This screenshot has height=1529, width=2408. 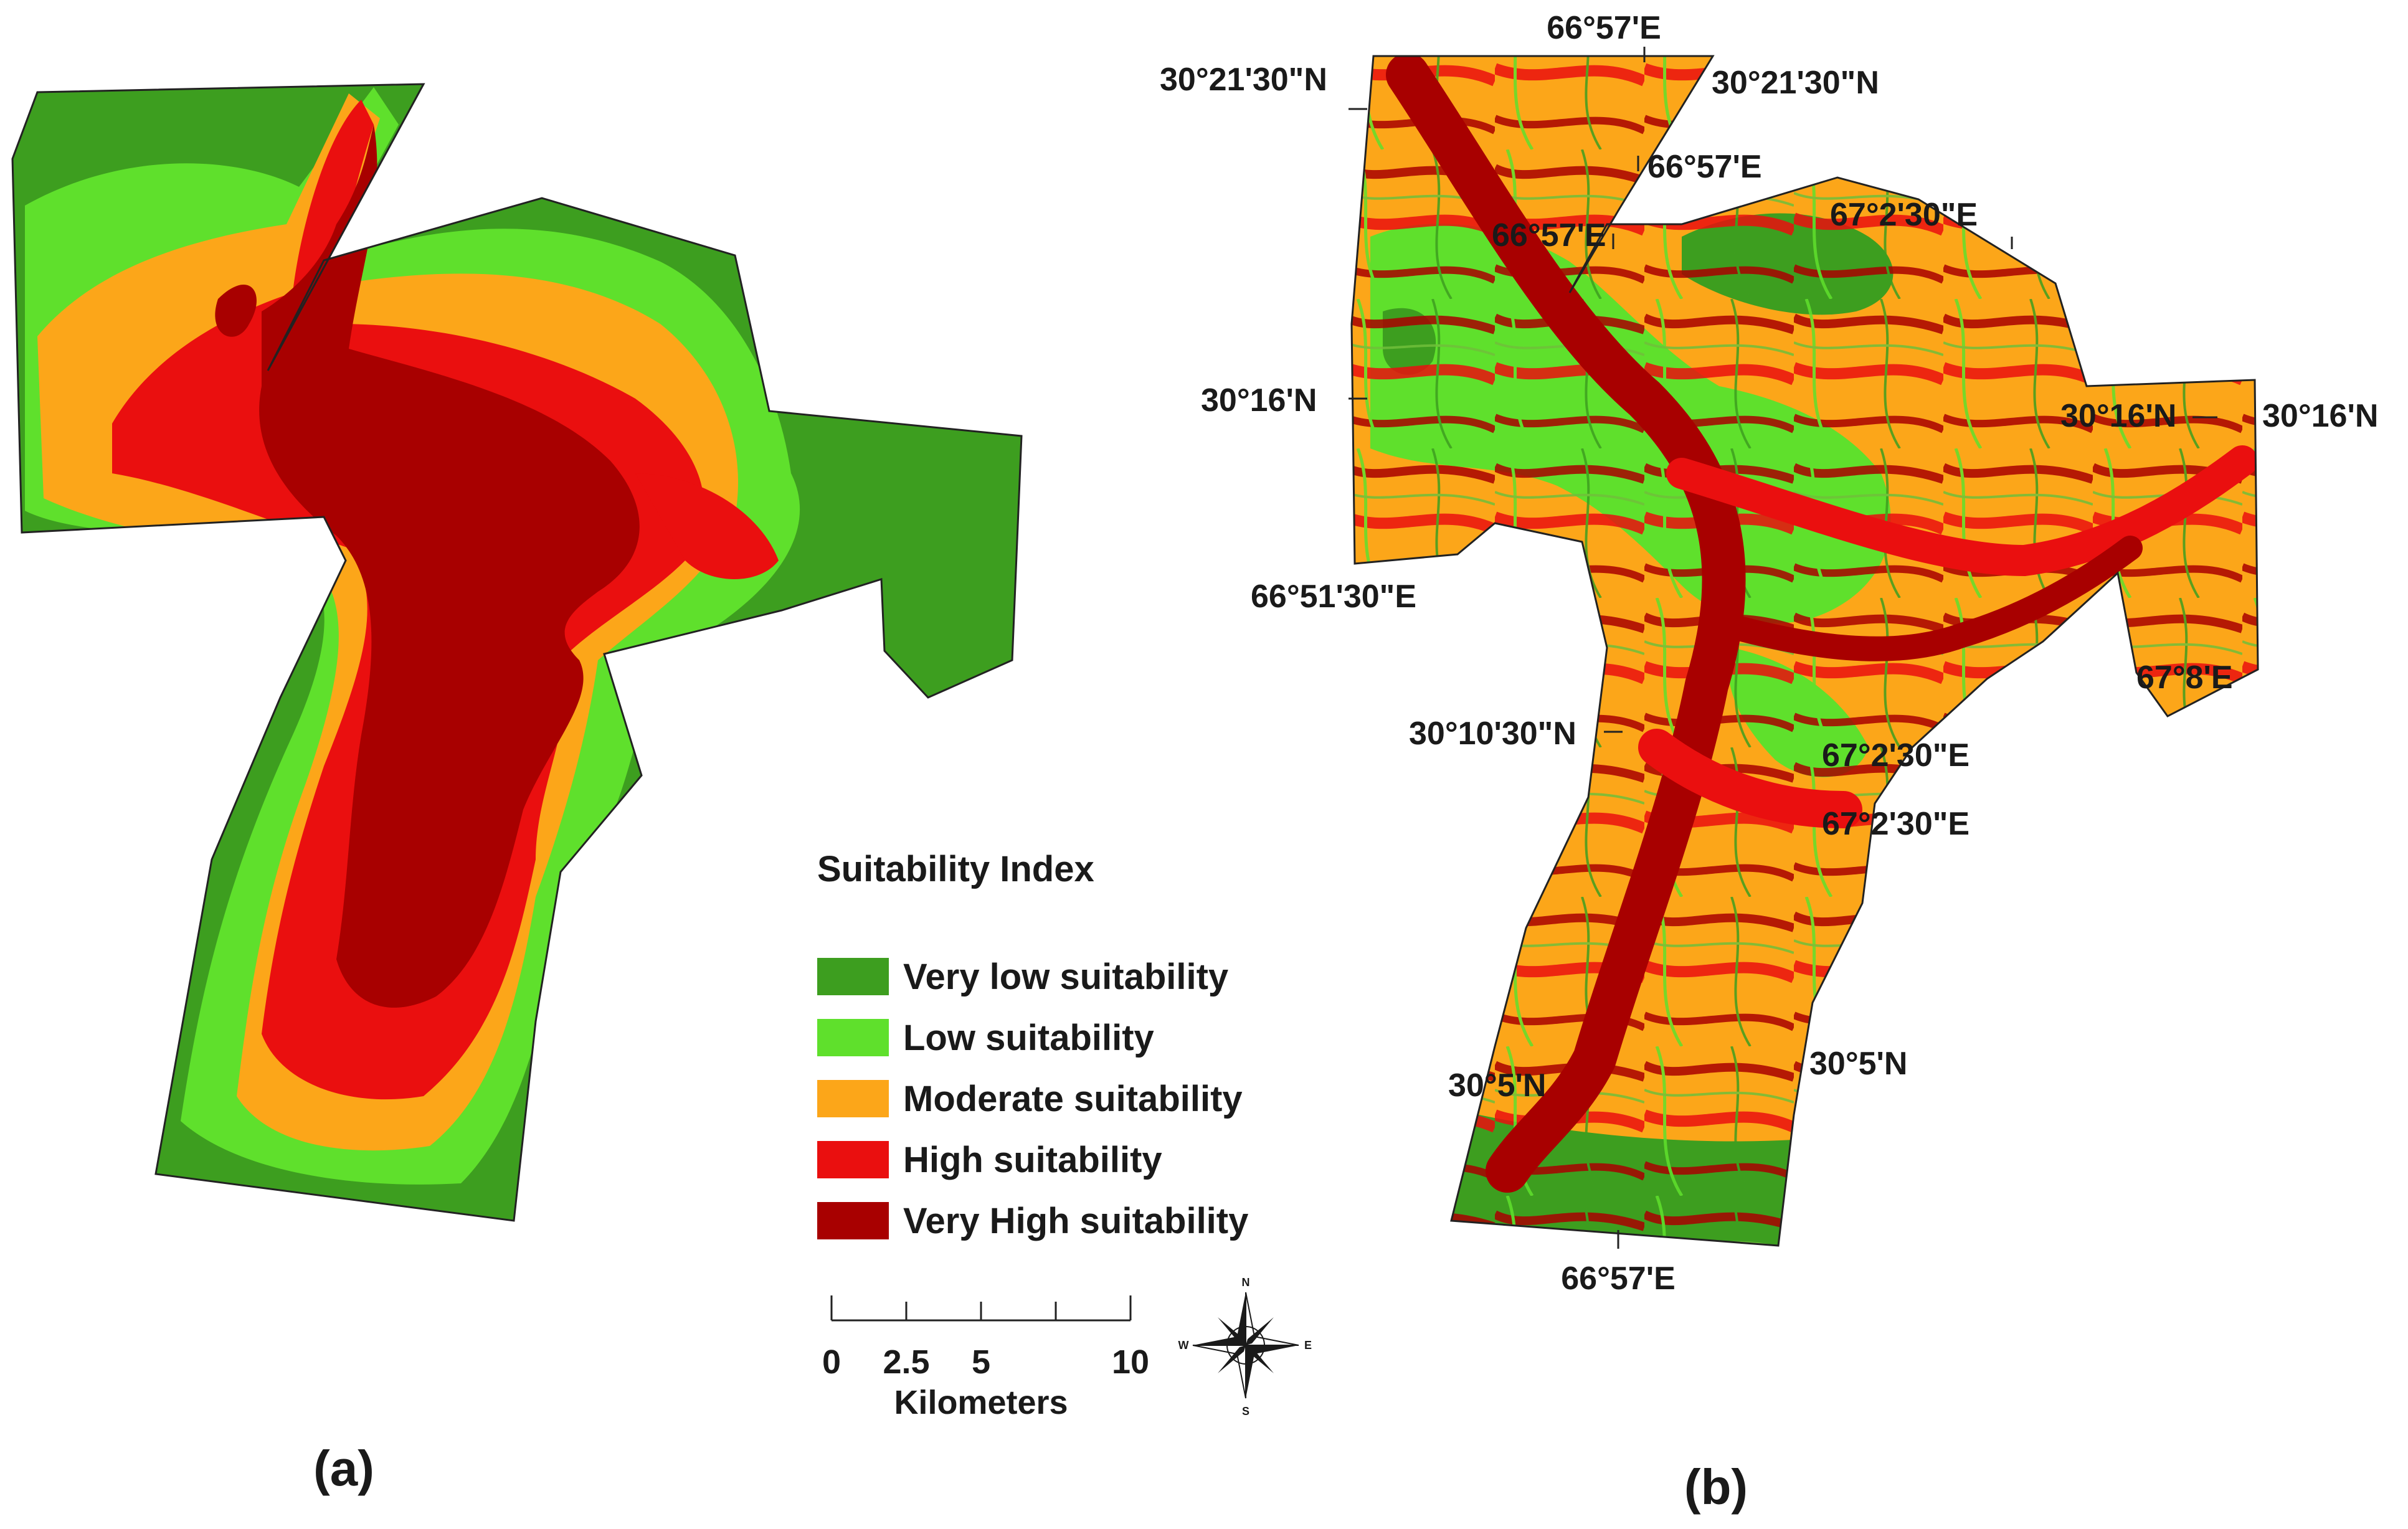 What do you see at coordinates (981, 1362) in the screenshot?
I see `scale-tick-5: 5` at bounding box center [981, 1362].